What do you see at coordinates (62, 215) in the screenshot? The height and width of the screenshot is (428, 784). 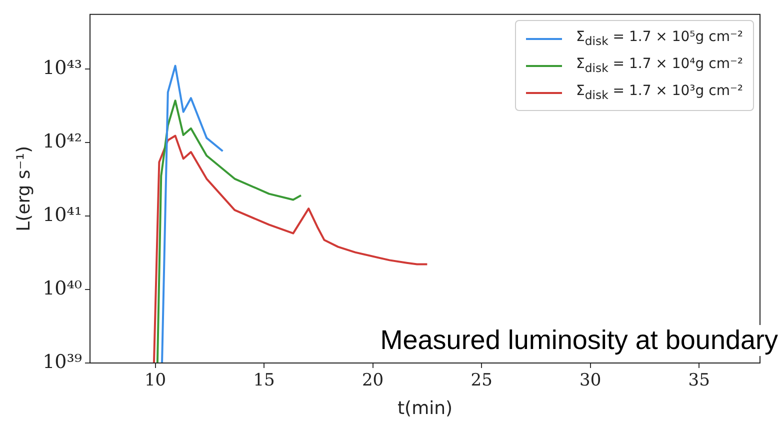 I see `y-tick-label: 10⁴¹` at bounding box center [62, 215].